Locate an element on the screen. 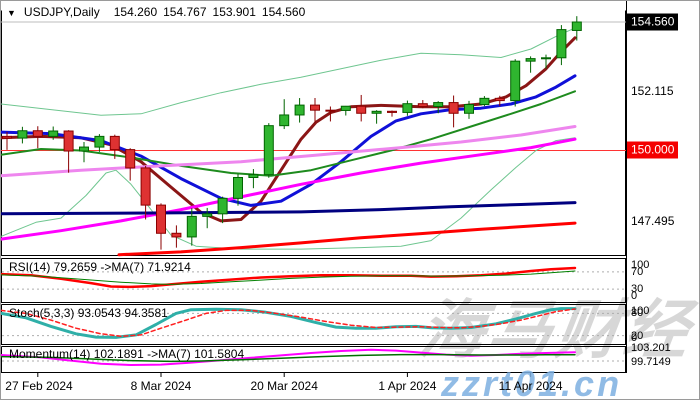 The height and width of the screenshot is (400, 700). ma-navy-line is located at coordinates (289, 208).